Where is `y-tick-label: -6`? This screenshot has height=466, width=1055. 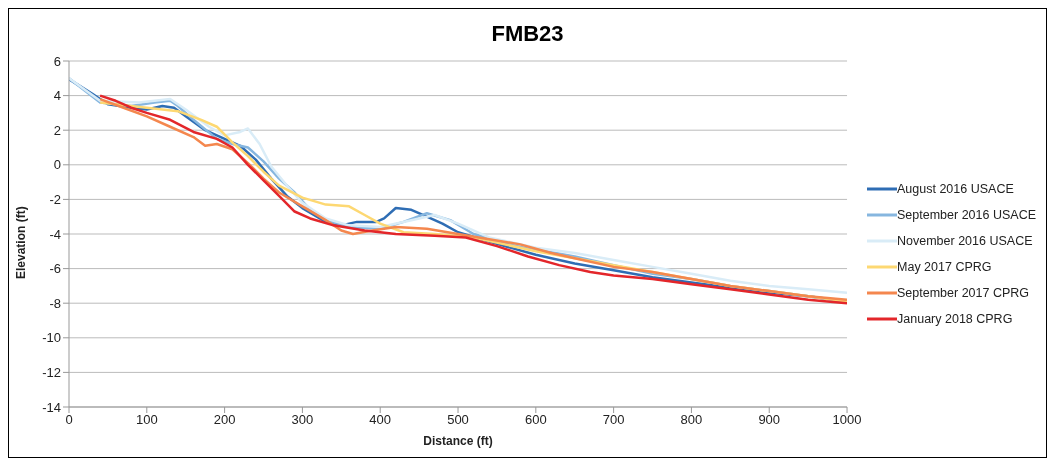
y-tick-label: -6 is located at coordinates (55, 269).